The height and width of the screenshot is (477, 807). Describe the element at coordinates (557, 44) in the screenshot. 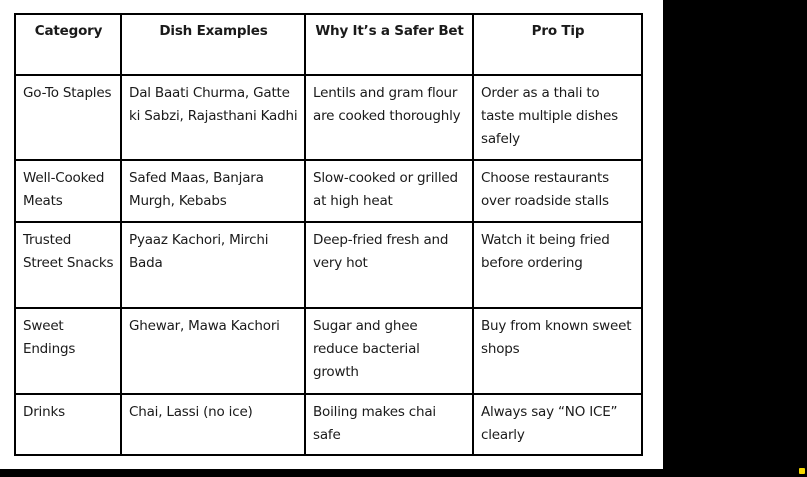

I see `header-pro-tip: Pro Tip` at that location.